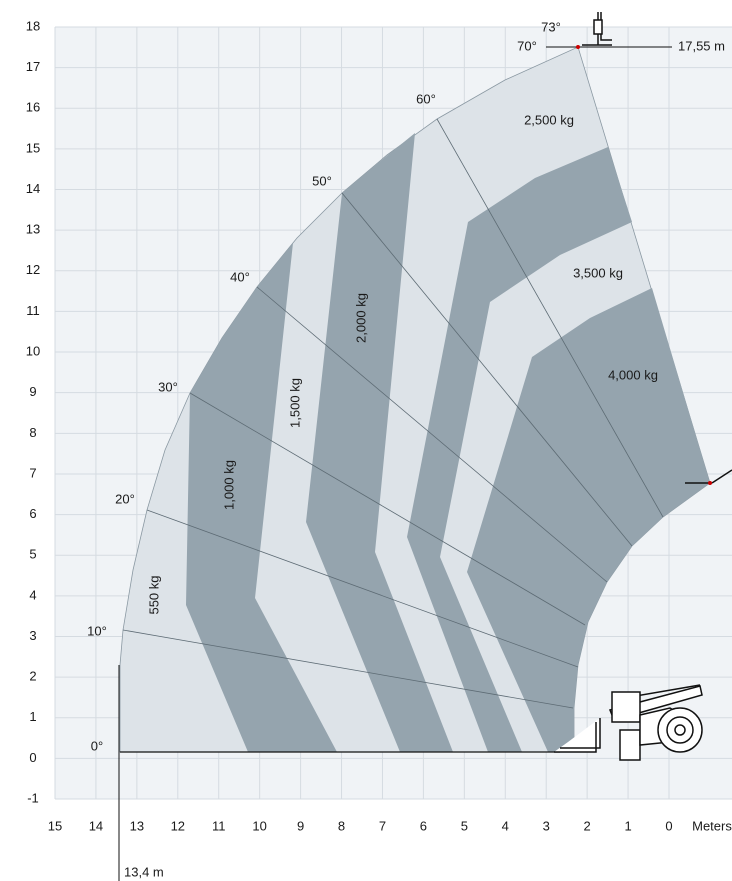  Describe the element at coordinates (549, 119) in the screenshot. I see `load-label: 2,500 kg` at that location.